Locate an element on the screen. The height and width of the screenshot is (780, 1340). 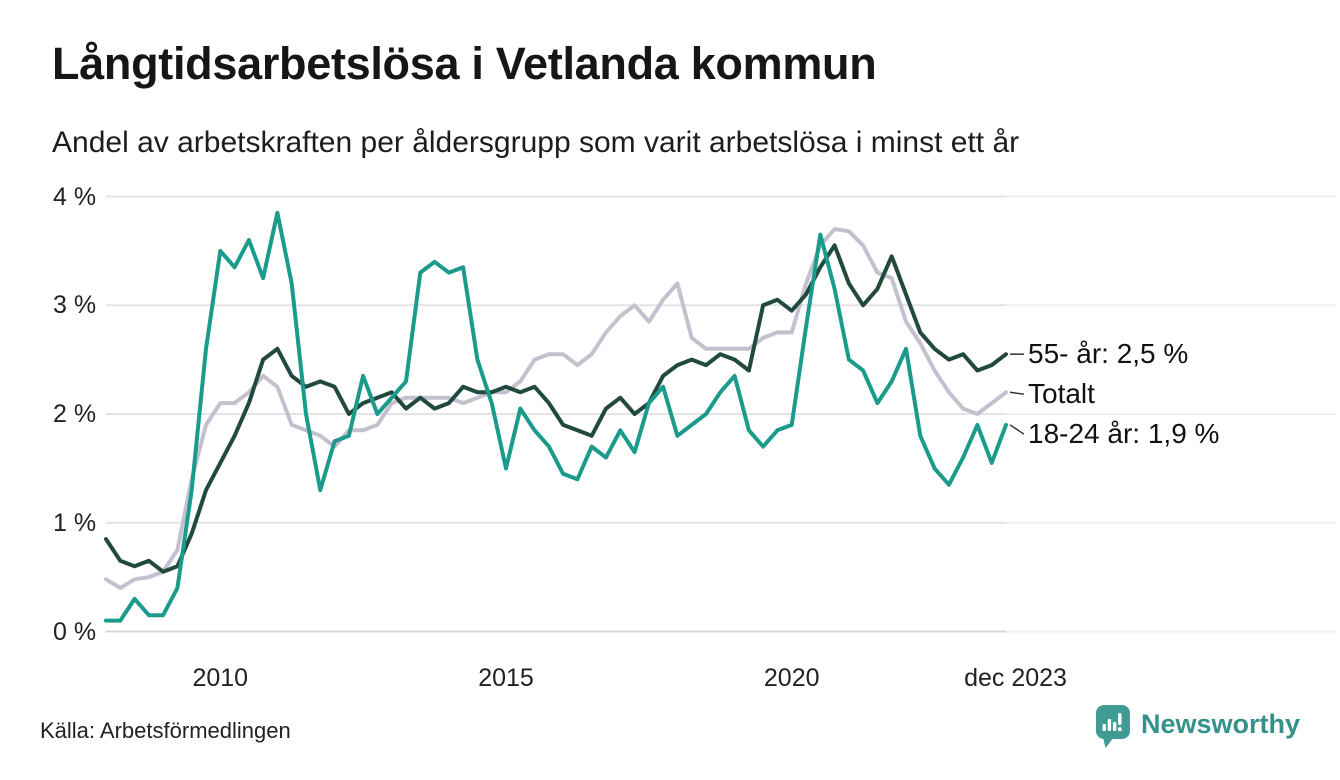
series-end-label: 55- år: 2,5 % is located at coordinates (1108, 354).